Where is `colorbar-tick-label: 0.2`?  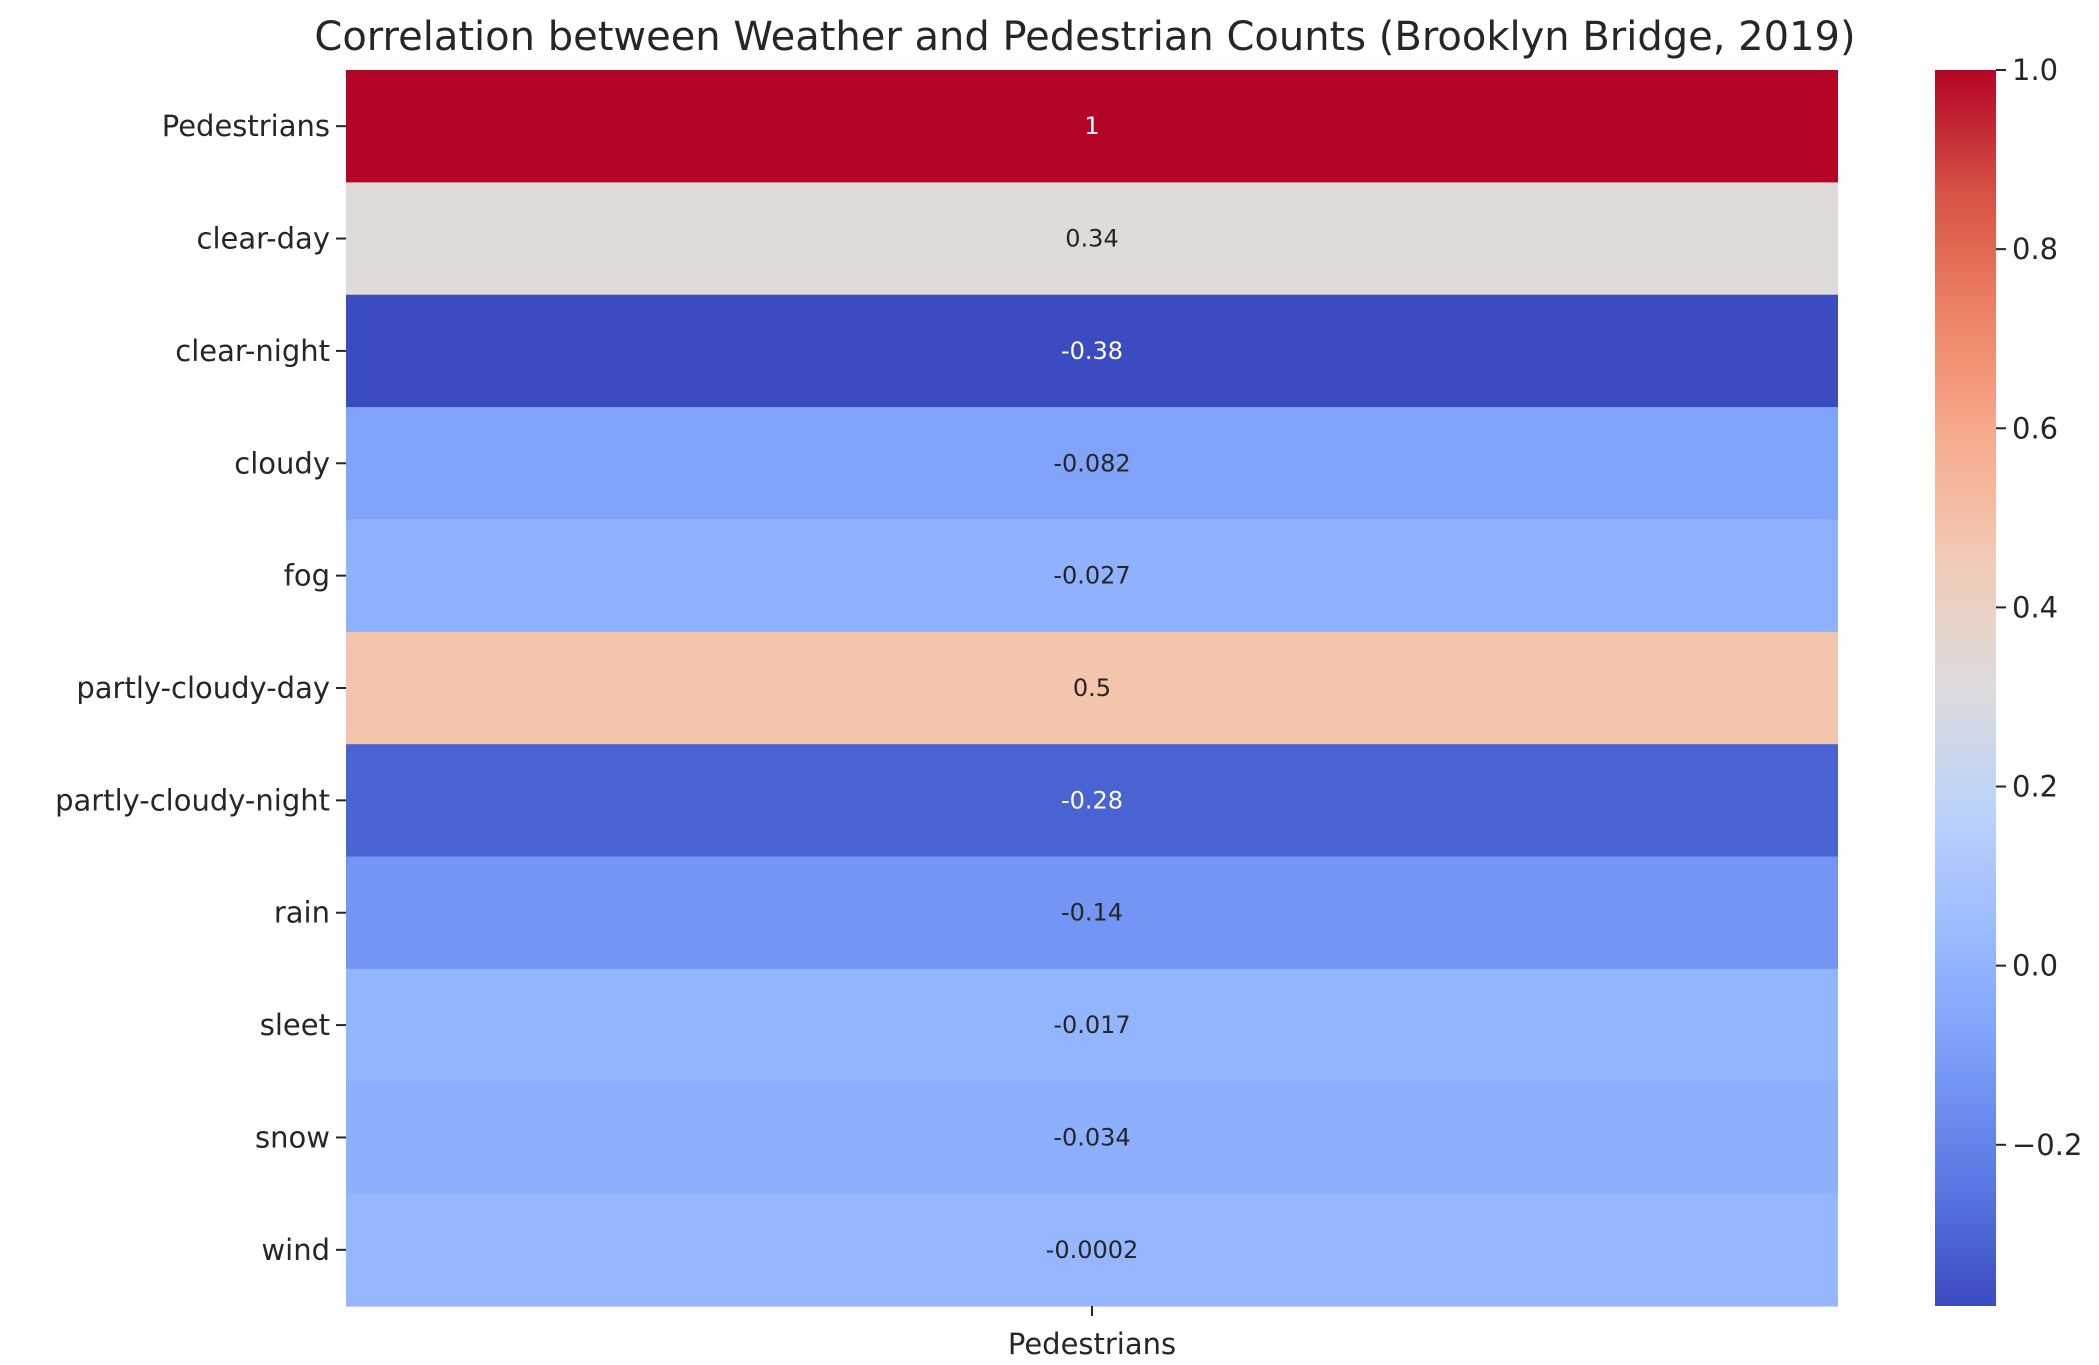
colorbar-tick-label: 0.2 is located at coordinates (2035, 787).